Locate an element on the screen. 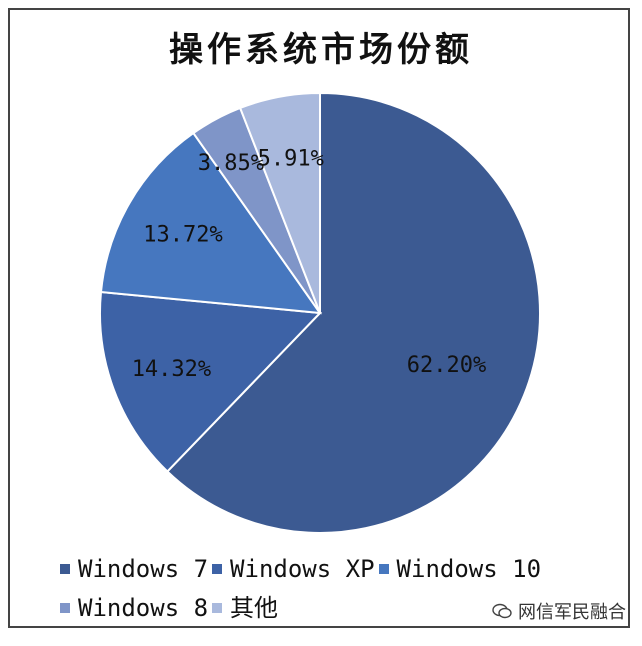 The height and width of the screenshot is (646, 642). legend-label-1: Windows 7 is located at coordinates (143, 569).